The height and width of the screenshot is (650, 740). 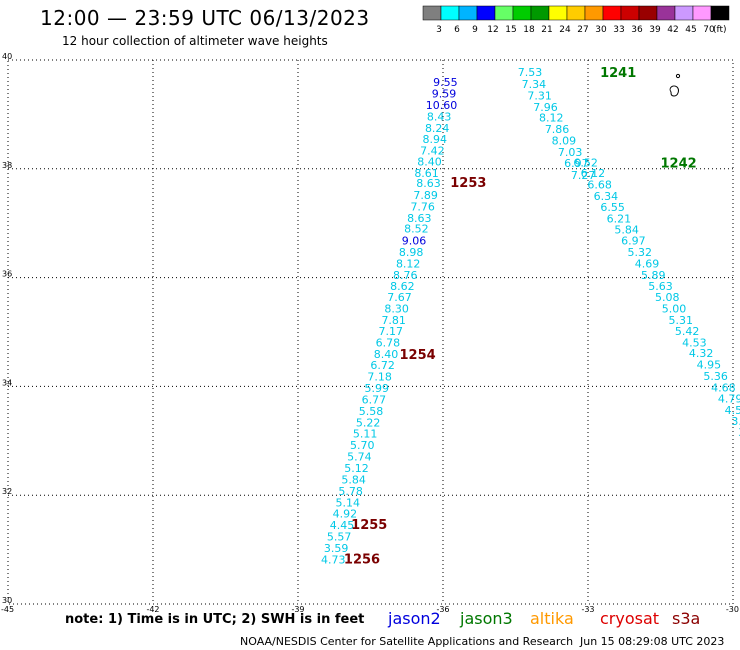 I want to click on wave-height-value: 8.43, so click(x=439, y=117).